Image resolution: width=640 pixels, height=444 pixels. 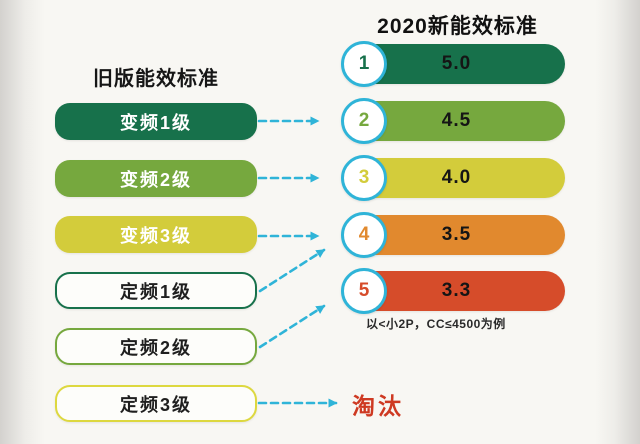 What do you see at coordinates (456, 290) in the screenshot?
I see `rating-value: 3.3` at bounding box center [456, 290].